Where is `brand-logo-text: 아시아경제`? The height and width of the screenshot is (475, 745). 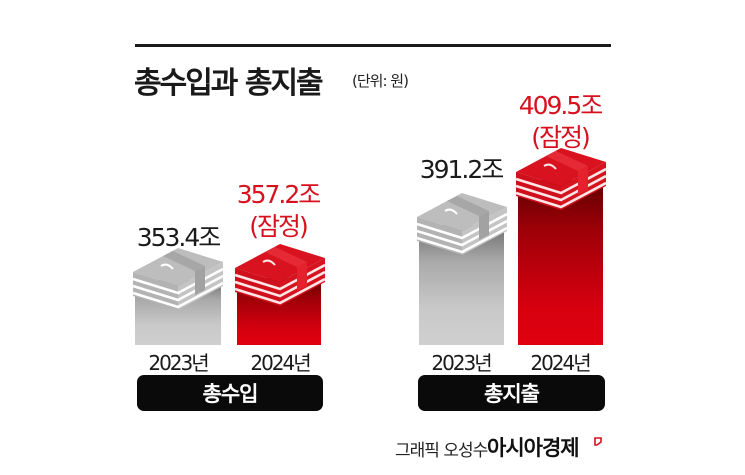 brand-logo-text: 아시아경제 is located at coordinates (533, 448).